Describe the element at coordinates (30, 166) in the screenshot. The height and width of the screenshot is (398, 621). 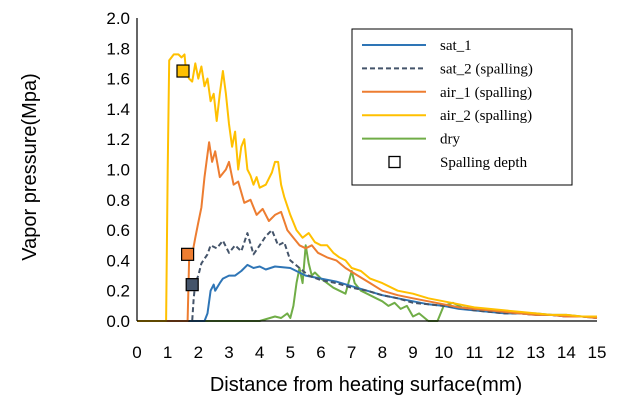
I see `y-axis-title: Vapor pressure(Mpa)` at that location.